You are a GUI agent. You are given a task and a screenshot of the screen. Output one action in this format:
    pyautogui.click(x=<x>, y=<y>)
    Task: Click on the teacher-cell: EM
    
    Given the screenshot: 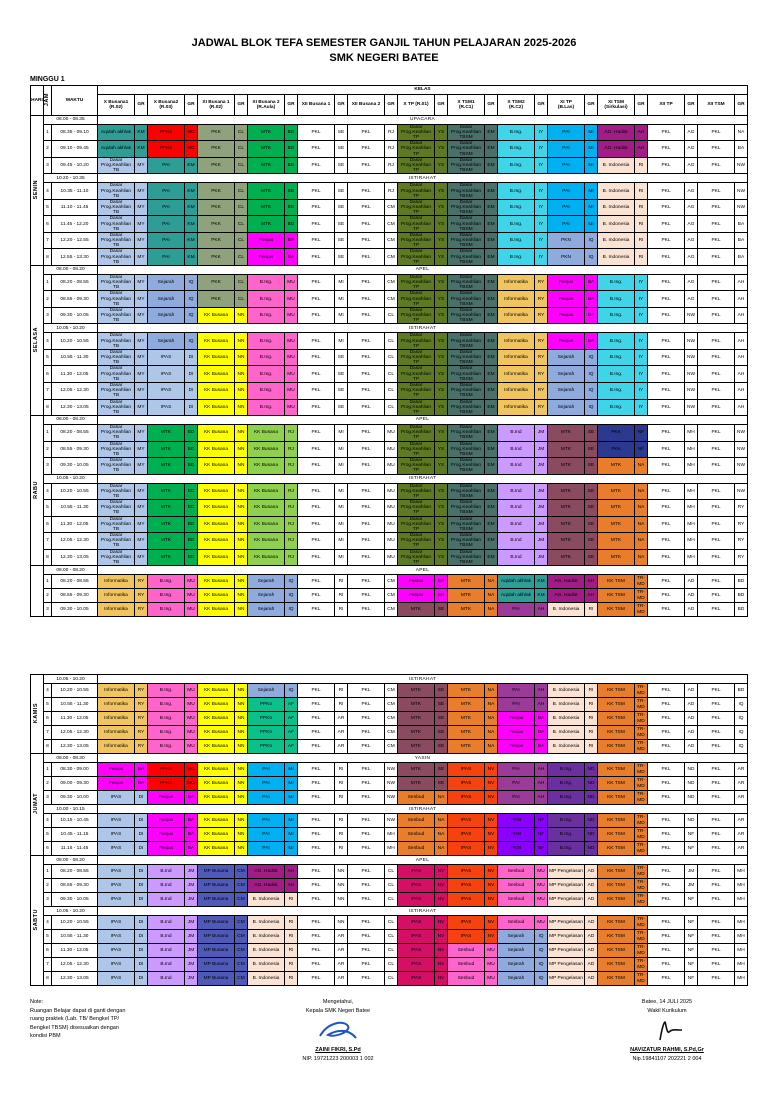 What is the action you would take?
    pyautogui.click(x=491, y=315)
    